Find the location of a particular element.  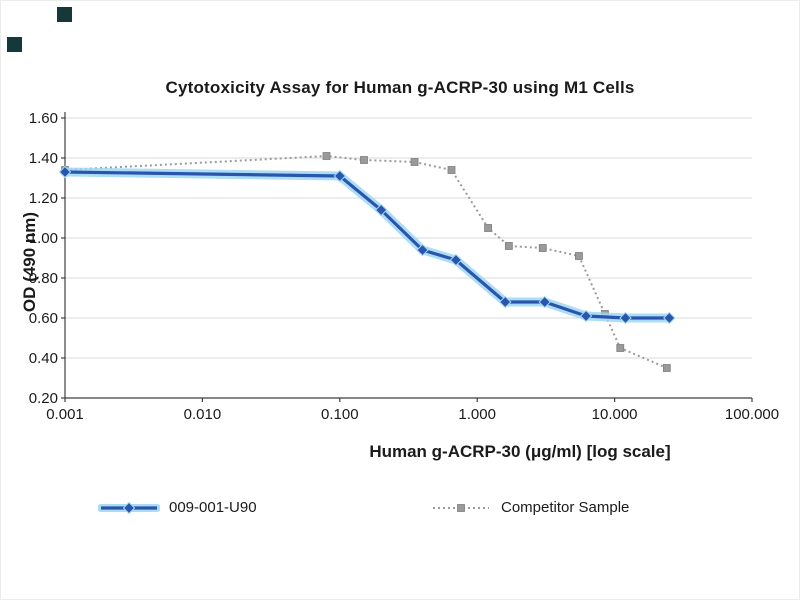

y-tick-label: 0.80 is located at coordinates (43, 278).